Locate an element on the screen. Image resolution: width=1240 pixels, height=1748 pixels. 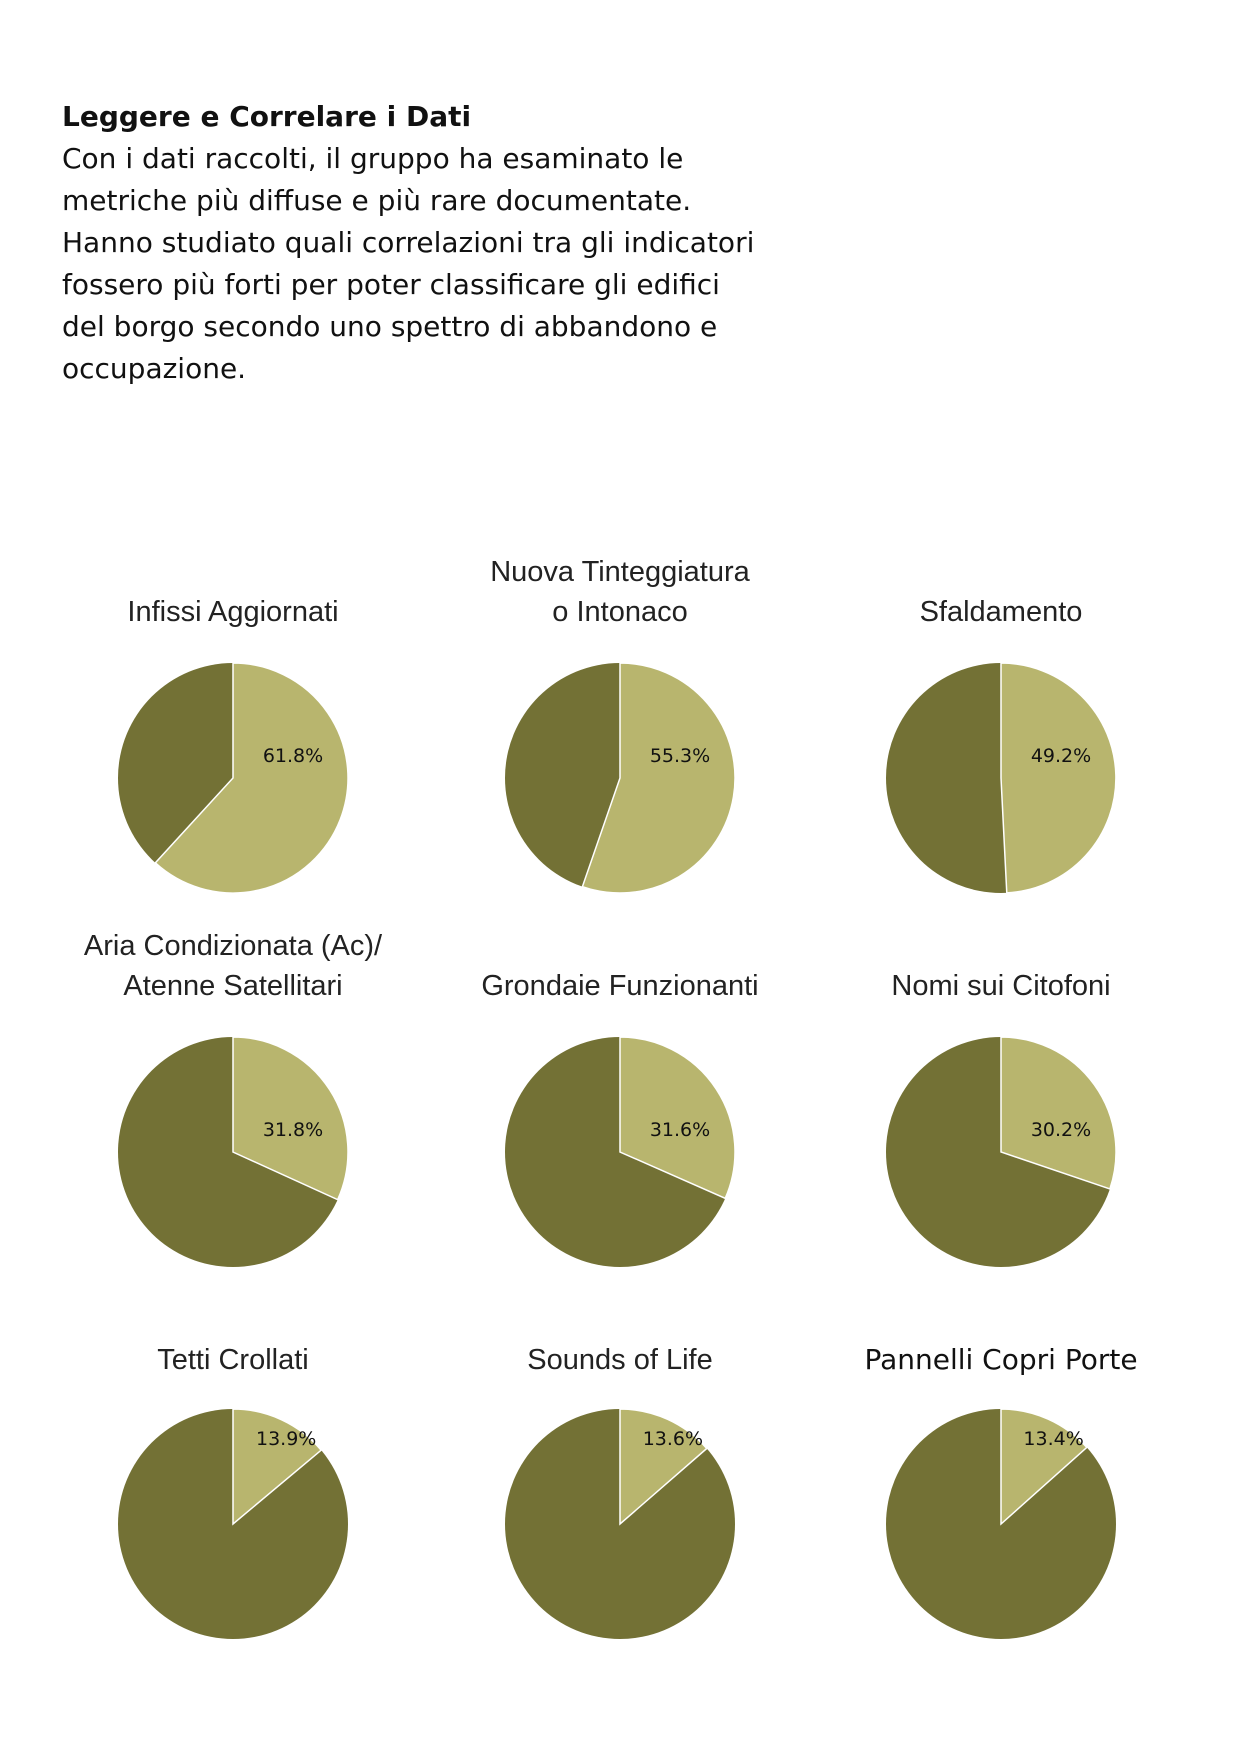
pie-chart: 55.3% is located at coordinates (620, 778).